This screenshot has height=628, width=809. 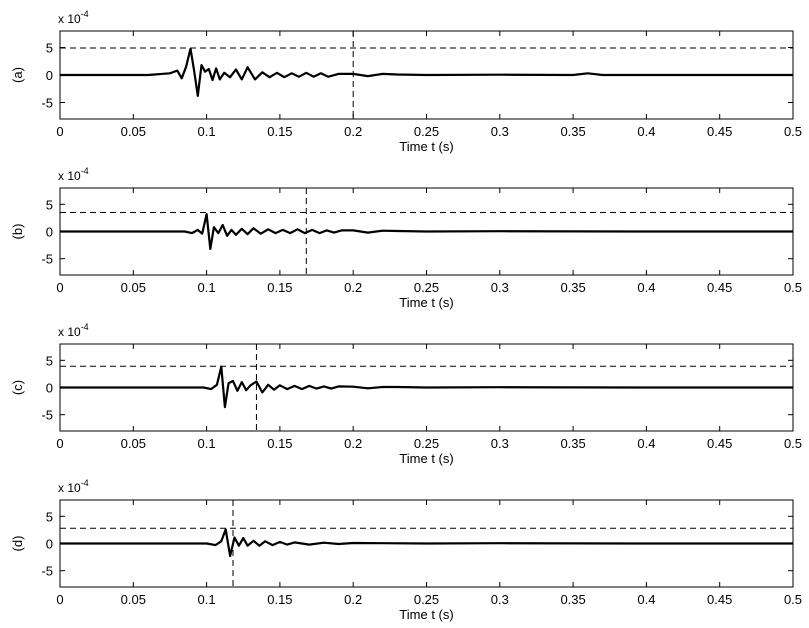 I want to click on y-axis-label: (d), so click(x=17, y=544).